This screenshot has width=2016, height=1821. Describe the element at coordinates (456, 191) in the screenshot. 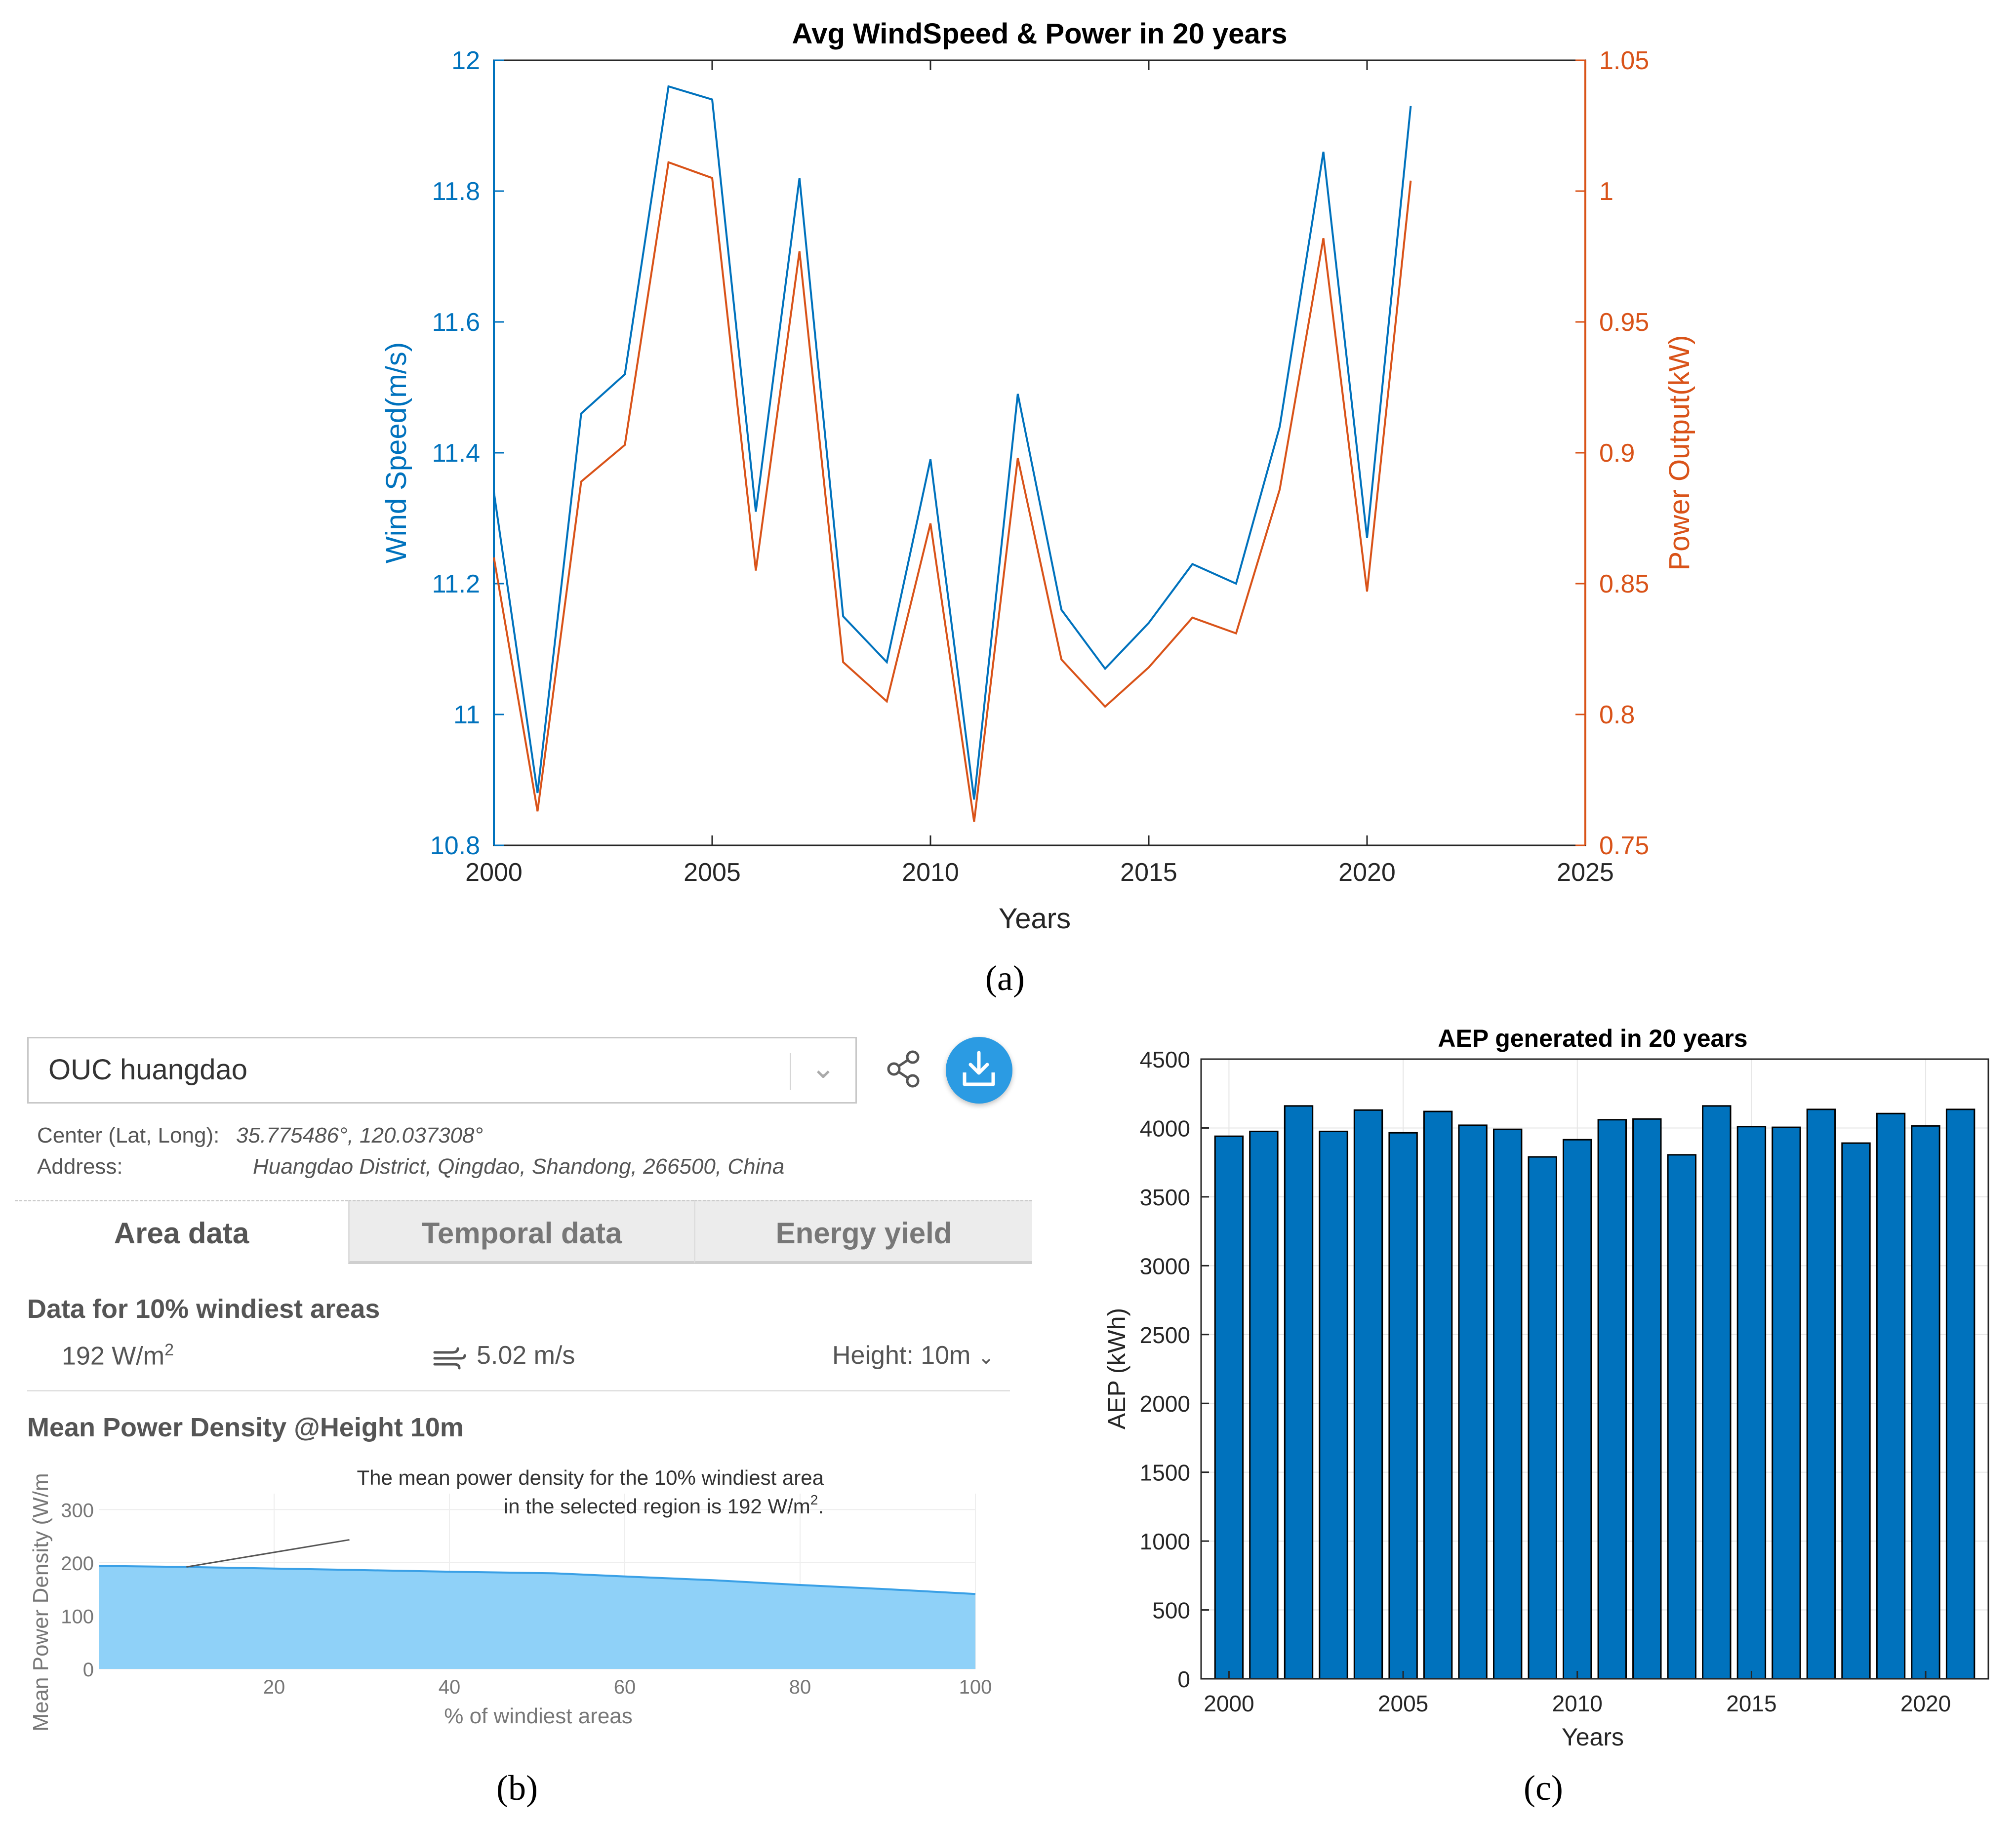

I see `chart-a-y-tick-label-left: 11.8` at that location.